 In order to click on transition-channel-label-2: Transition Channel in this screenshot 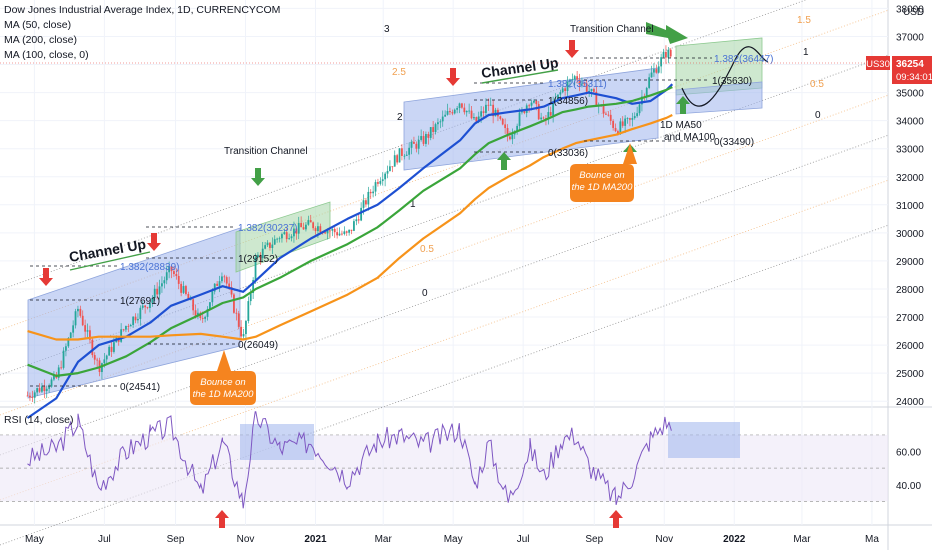, I will do `click(612, 29)`.